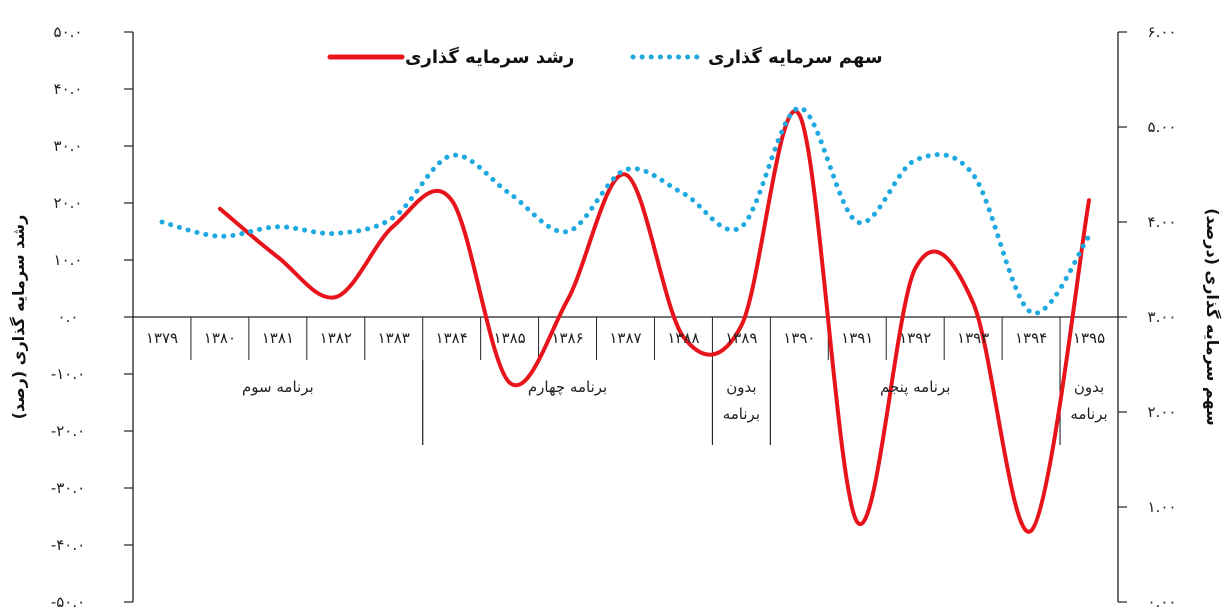  What do you see at coordinates (336, 338) in the screenshot?
I see `year-label: ۱۳۸۲` at bounding box center [336, 338].